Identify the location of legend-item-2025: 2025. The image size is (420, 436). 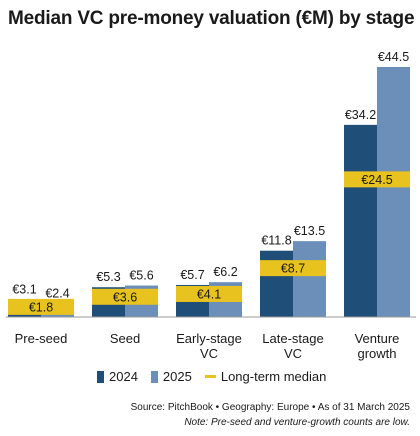
(171, 376).